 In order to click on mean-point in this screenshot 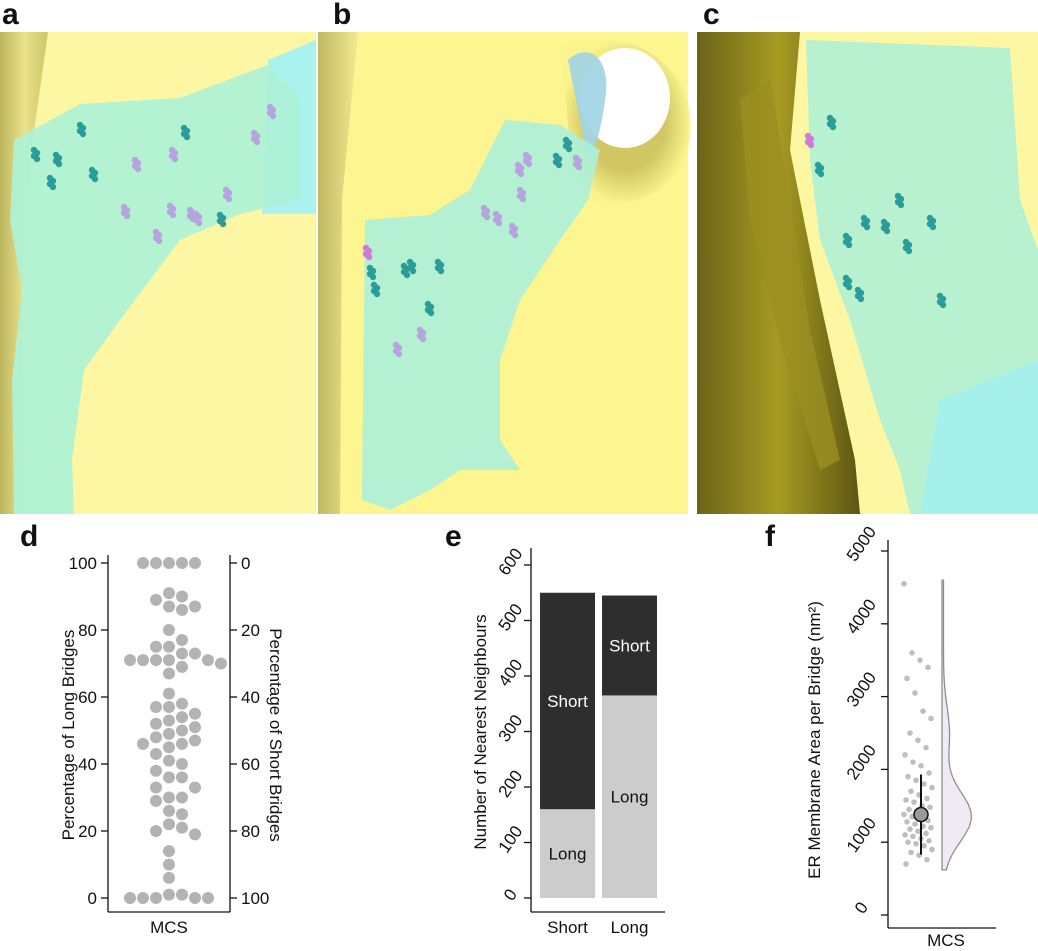, I will do `click(921, 814)`.